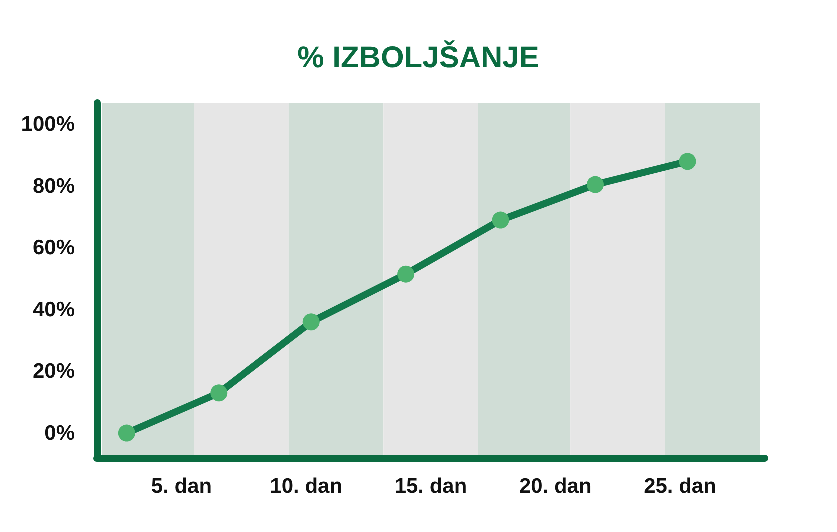 The width and height of the screenshot is (837, 532). Describe the element at coordinates (54, 186) in the screenshot. I see `y-tick-label: 80%` at that location.